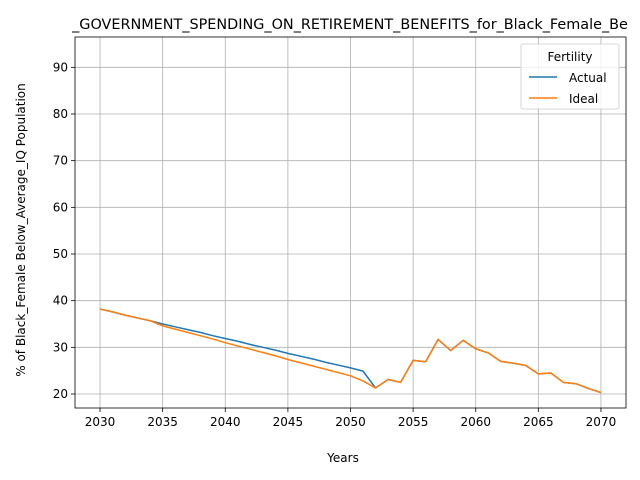 The height and width of the screenshot is (480, 640). Describe the element at coordinates (601, 422) in the screenshot. I see `x-tick-label: 2070` at that location.